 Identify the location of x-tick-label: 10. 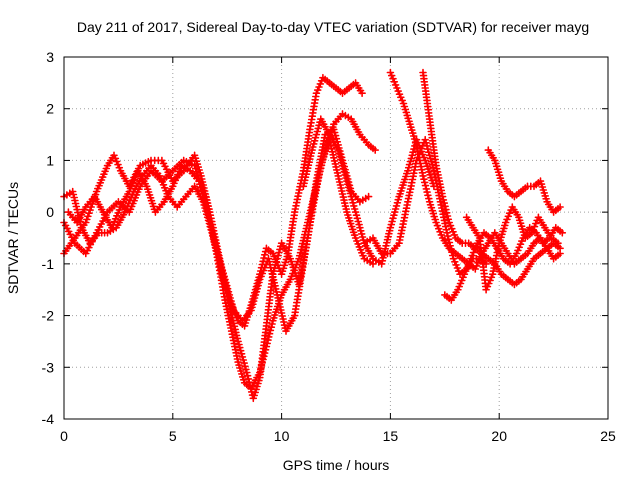
(282, 436).